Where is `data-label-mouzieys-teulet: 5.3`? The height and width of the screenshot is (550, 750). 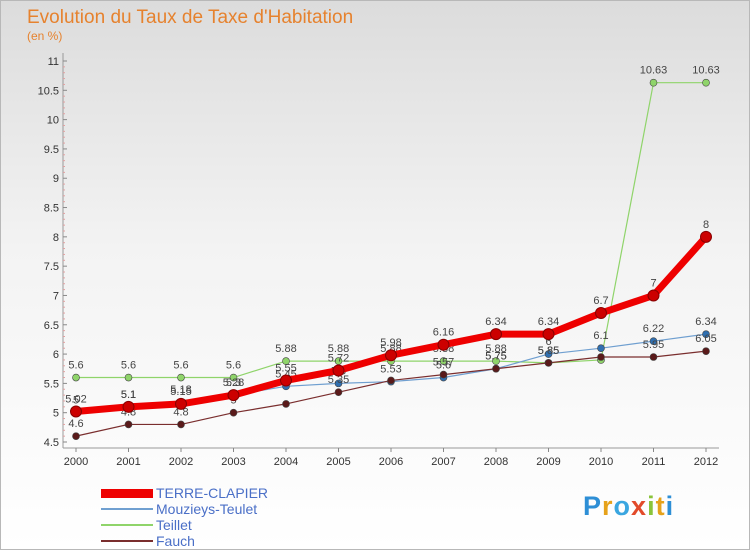
data-label-mouzieys-teulet: 5.3 is located at coordinates (233, 383).